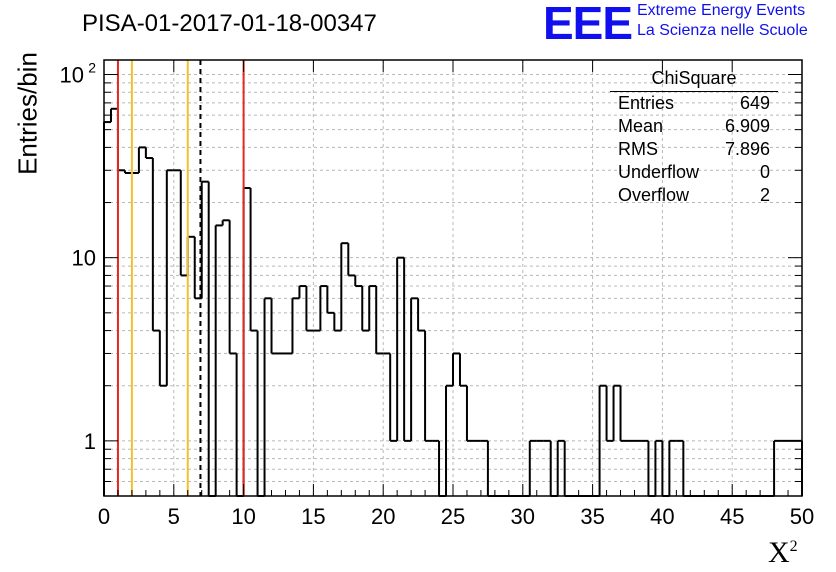  I want to click on logo-line-2: La Scienza nelle Scuole, so click(722, 30).